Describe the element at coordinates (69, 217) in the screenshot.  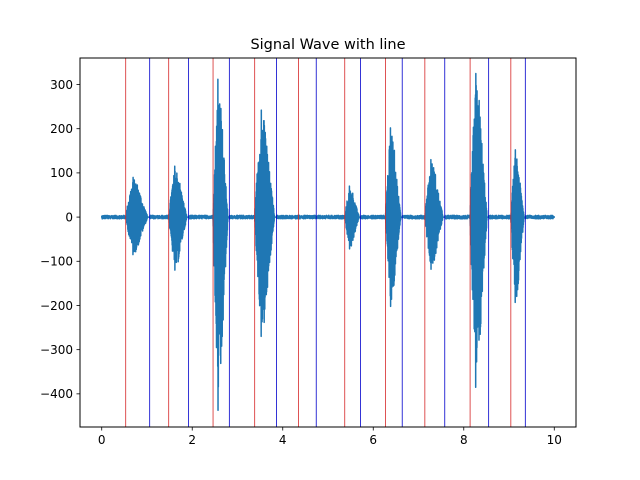
I see `y-tick-label: 0` at that location.